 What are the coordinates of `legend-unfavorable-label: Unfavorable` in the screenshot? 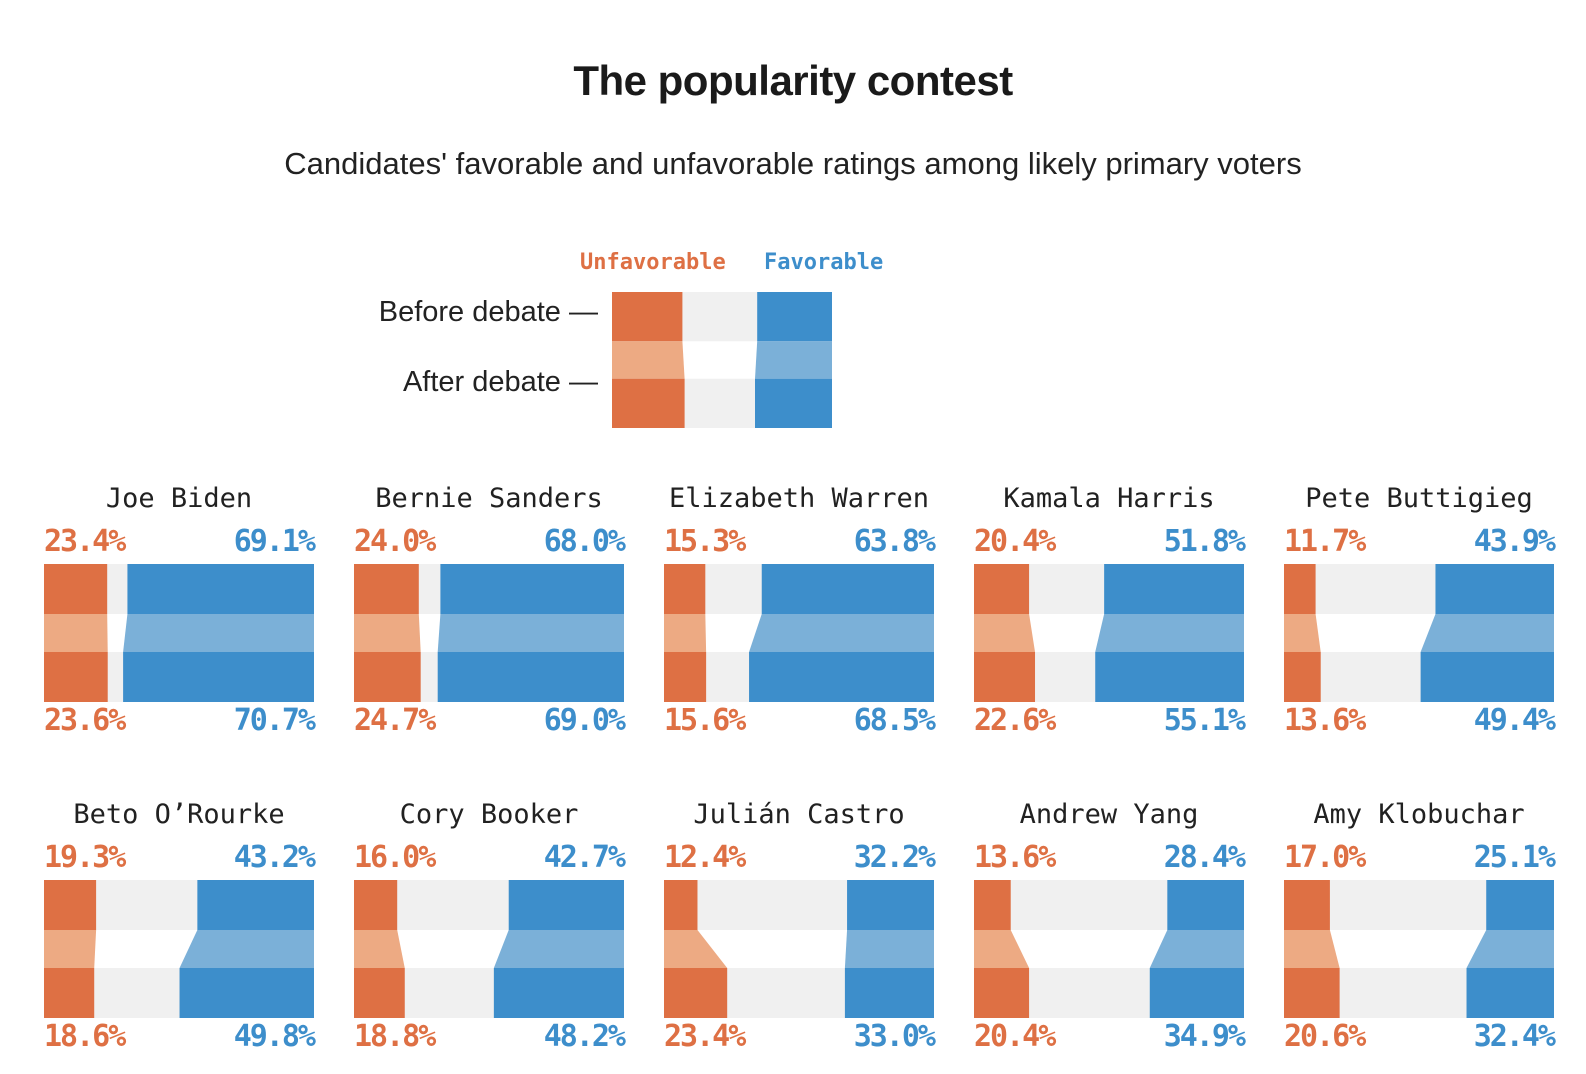 It's located at (653, 262).